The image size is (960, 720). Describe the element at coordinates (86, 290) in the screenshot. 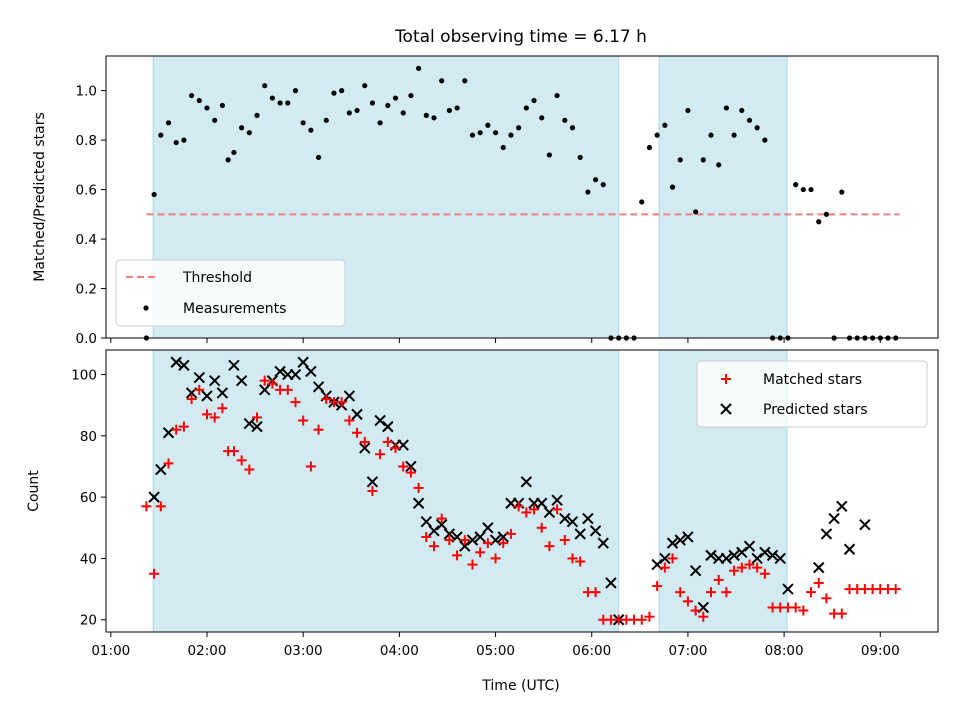

I see `p1-ytick-label-1: 0.2` at that location.